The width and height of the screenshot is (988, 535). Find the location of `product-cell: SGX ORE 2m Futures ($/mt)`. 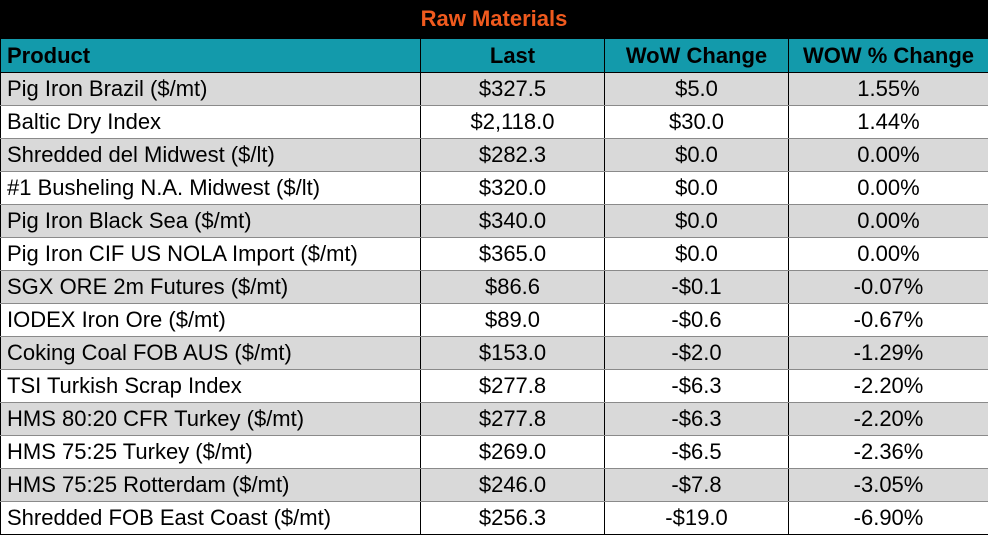

product-cell: SGX ORE 2m Futures ($/mt) is located at coordinates (210, 287).